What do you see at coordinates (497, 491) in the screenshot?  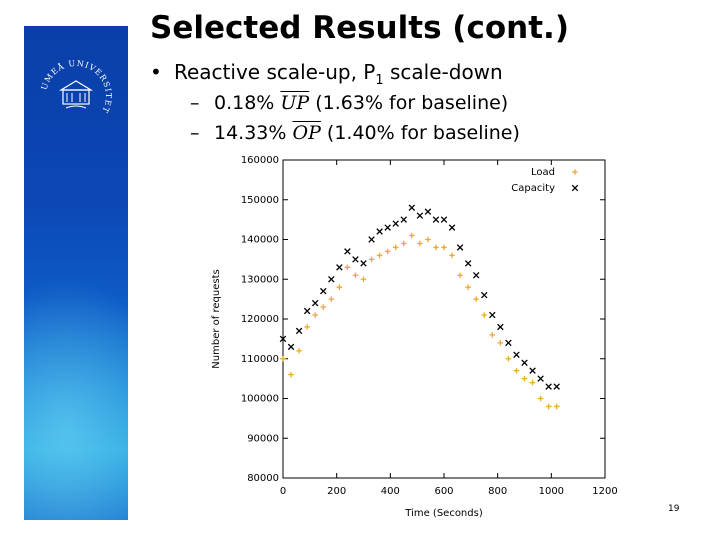 I see `x-tick-label: 800` at bounding box center [497, 491].